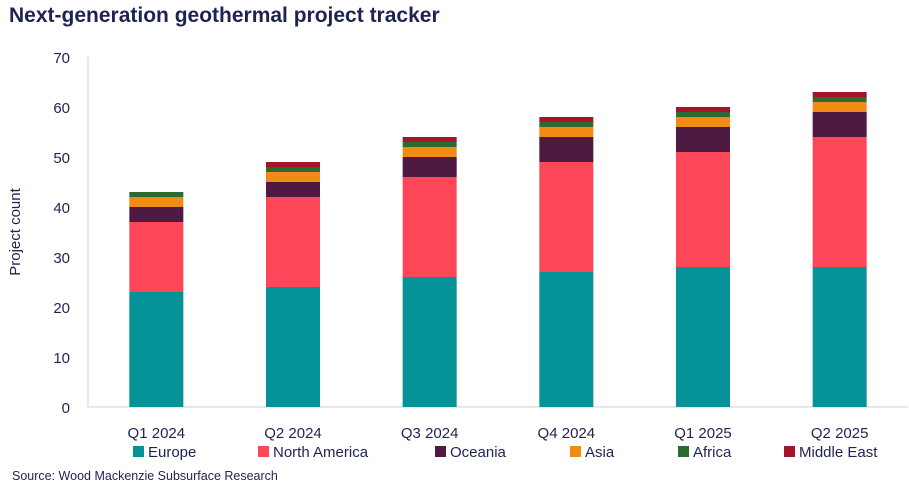 Image resolution: width=909 pixels, height=498 pixels. Describe the element at coordinates (61, 158) in the screenshot. I see `y-tick-label: 50` at that location.